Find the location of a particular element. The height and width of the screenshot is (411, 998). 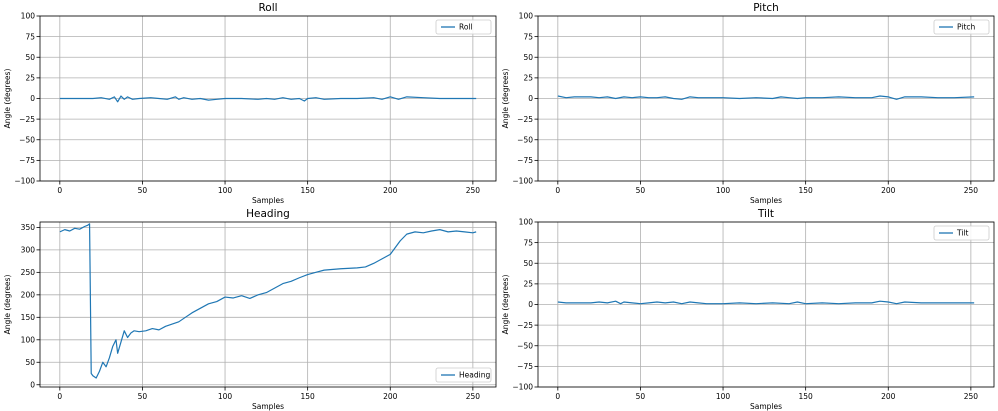

y-tick-label: 250 is located at coordinates (28, 272).